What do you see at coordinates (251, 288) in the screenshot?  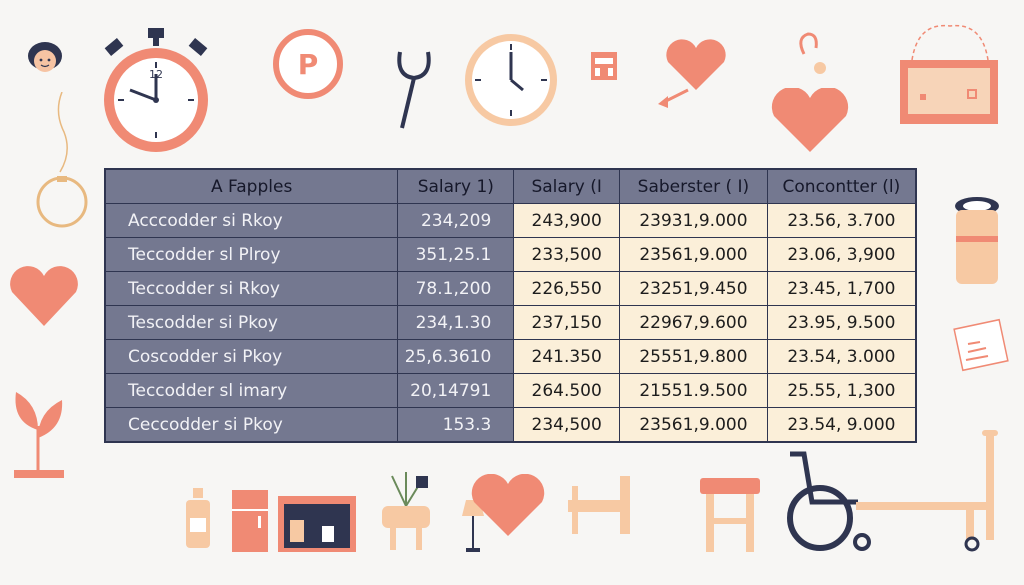 I see `row-name-cell: Teccodder si Rkoy` at bounding box center [251, 288].